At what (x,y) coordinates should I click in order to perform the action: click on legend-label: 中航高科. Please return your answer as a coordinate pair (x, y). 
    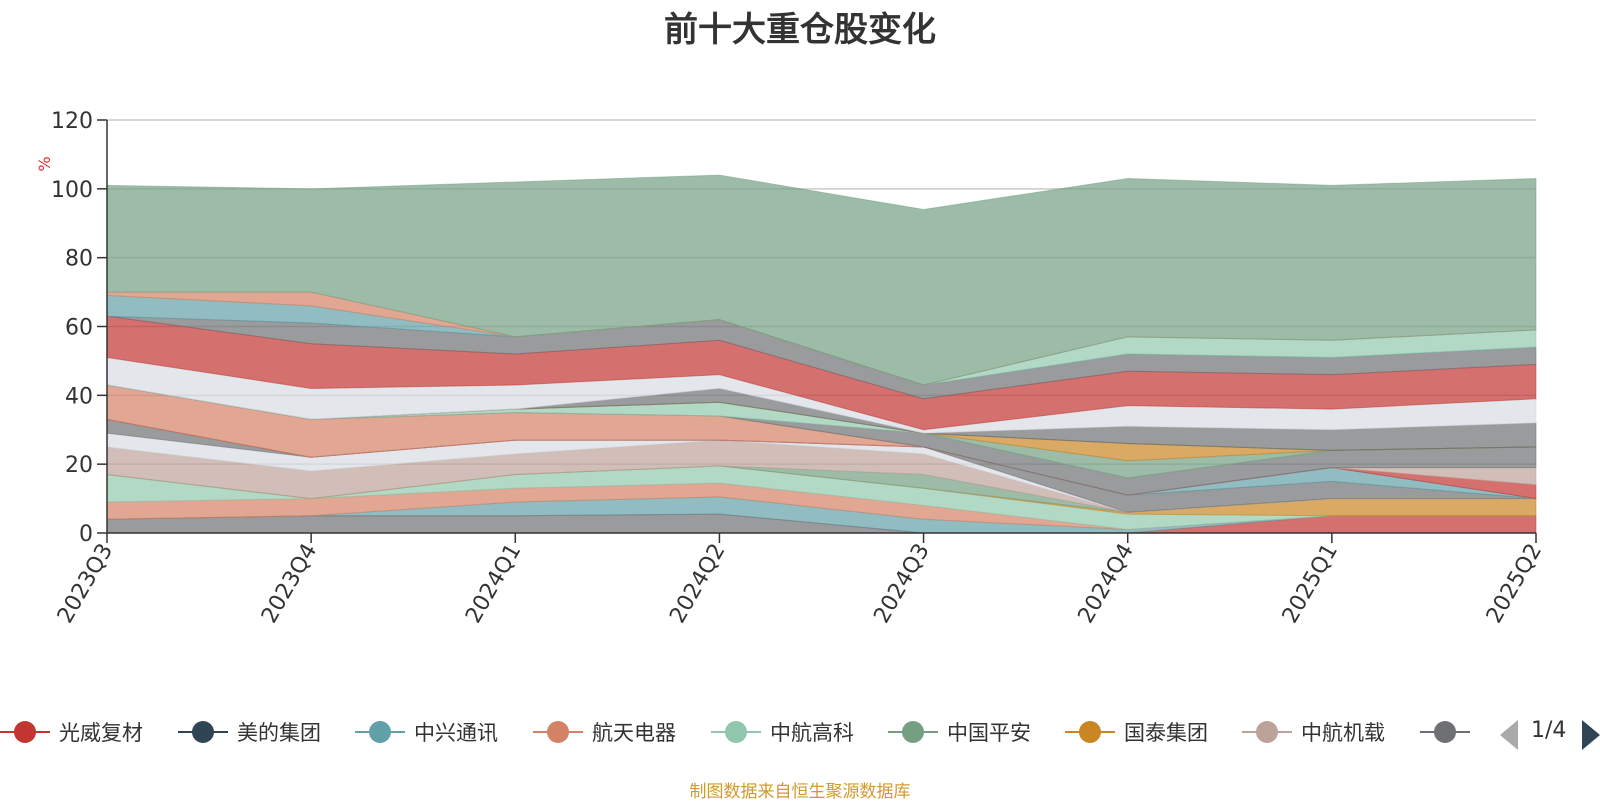
    Looking at the image, I should click on (812, 733).